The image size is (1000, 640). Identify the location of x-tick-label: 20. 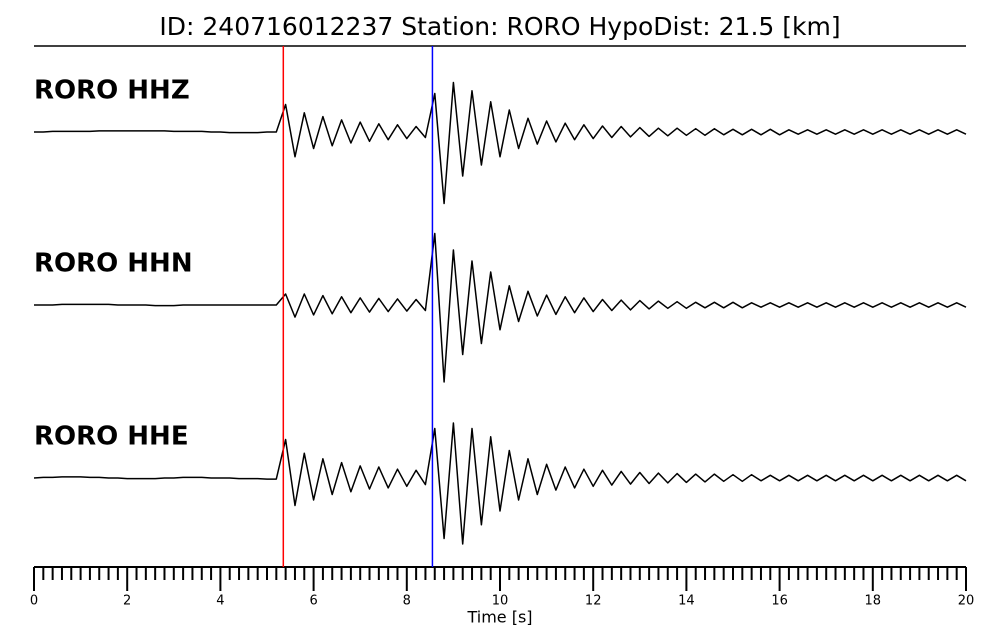
(966, 601).